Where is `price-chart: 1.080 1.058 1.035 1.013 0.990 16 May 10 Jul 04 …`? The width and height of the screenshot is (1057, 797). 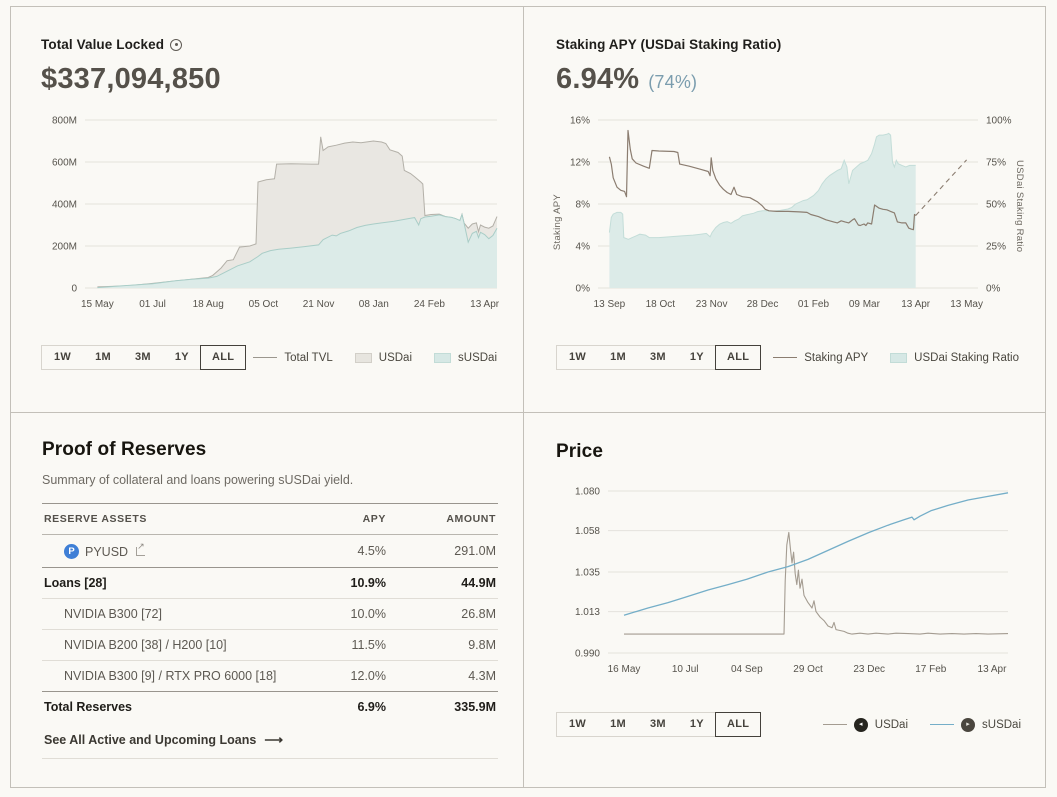 price-chart: 1.080 1.058 1.035 1.013 0.990 16 May 10 Jul 04 … is located at coordinates (792, 581).